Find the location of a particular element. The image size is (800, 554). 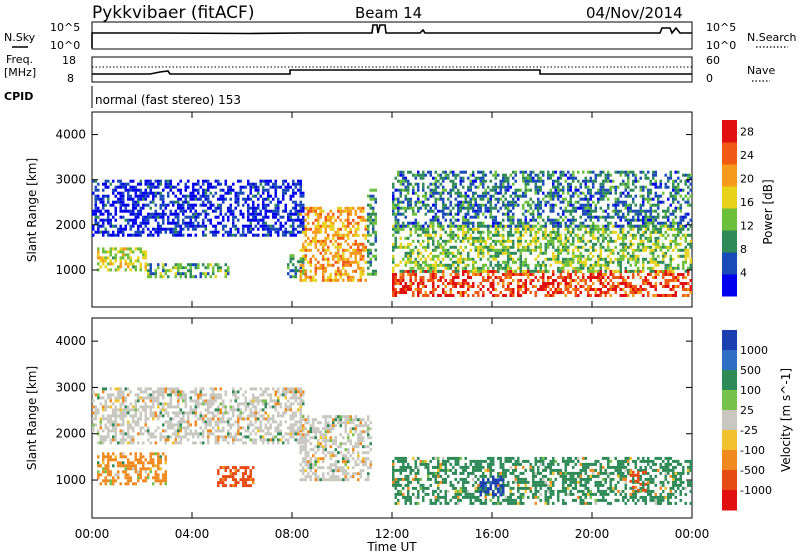

colorbar-swatch is located at coordinates (729, 131).